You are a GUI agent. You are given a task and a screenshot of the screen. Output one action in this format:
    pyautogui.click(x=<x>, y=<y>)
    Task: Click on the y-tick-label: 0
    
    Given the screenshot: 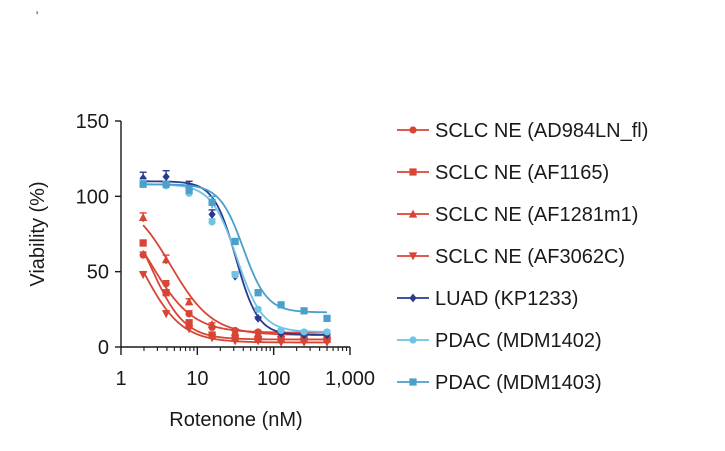 What is the action you would take?
    pyautogui.click(x=103, y=348)
    